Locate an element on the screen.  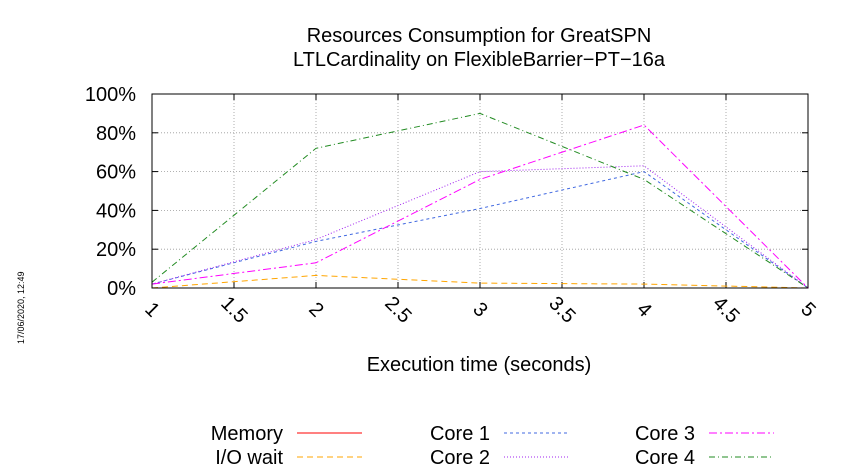
legend-label-core-3: Core 3 is located at coordinates (665, 434).